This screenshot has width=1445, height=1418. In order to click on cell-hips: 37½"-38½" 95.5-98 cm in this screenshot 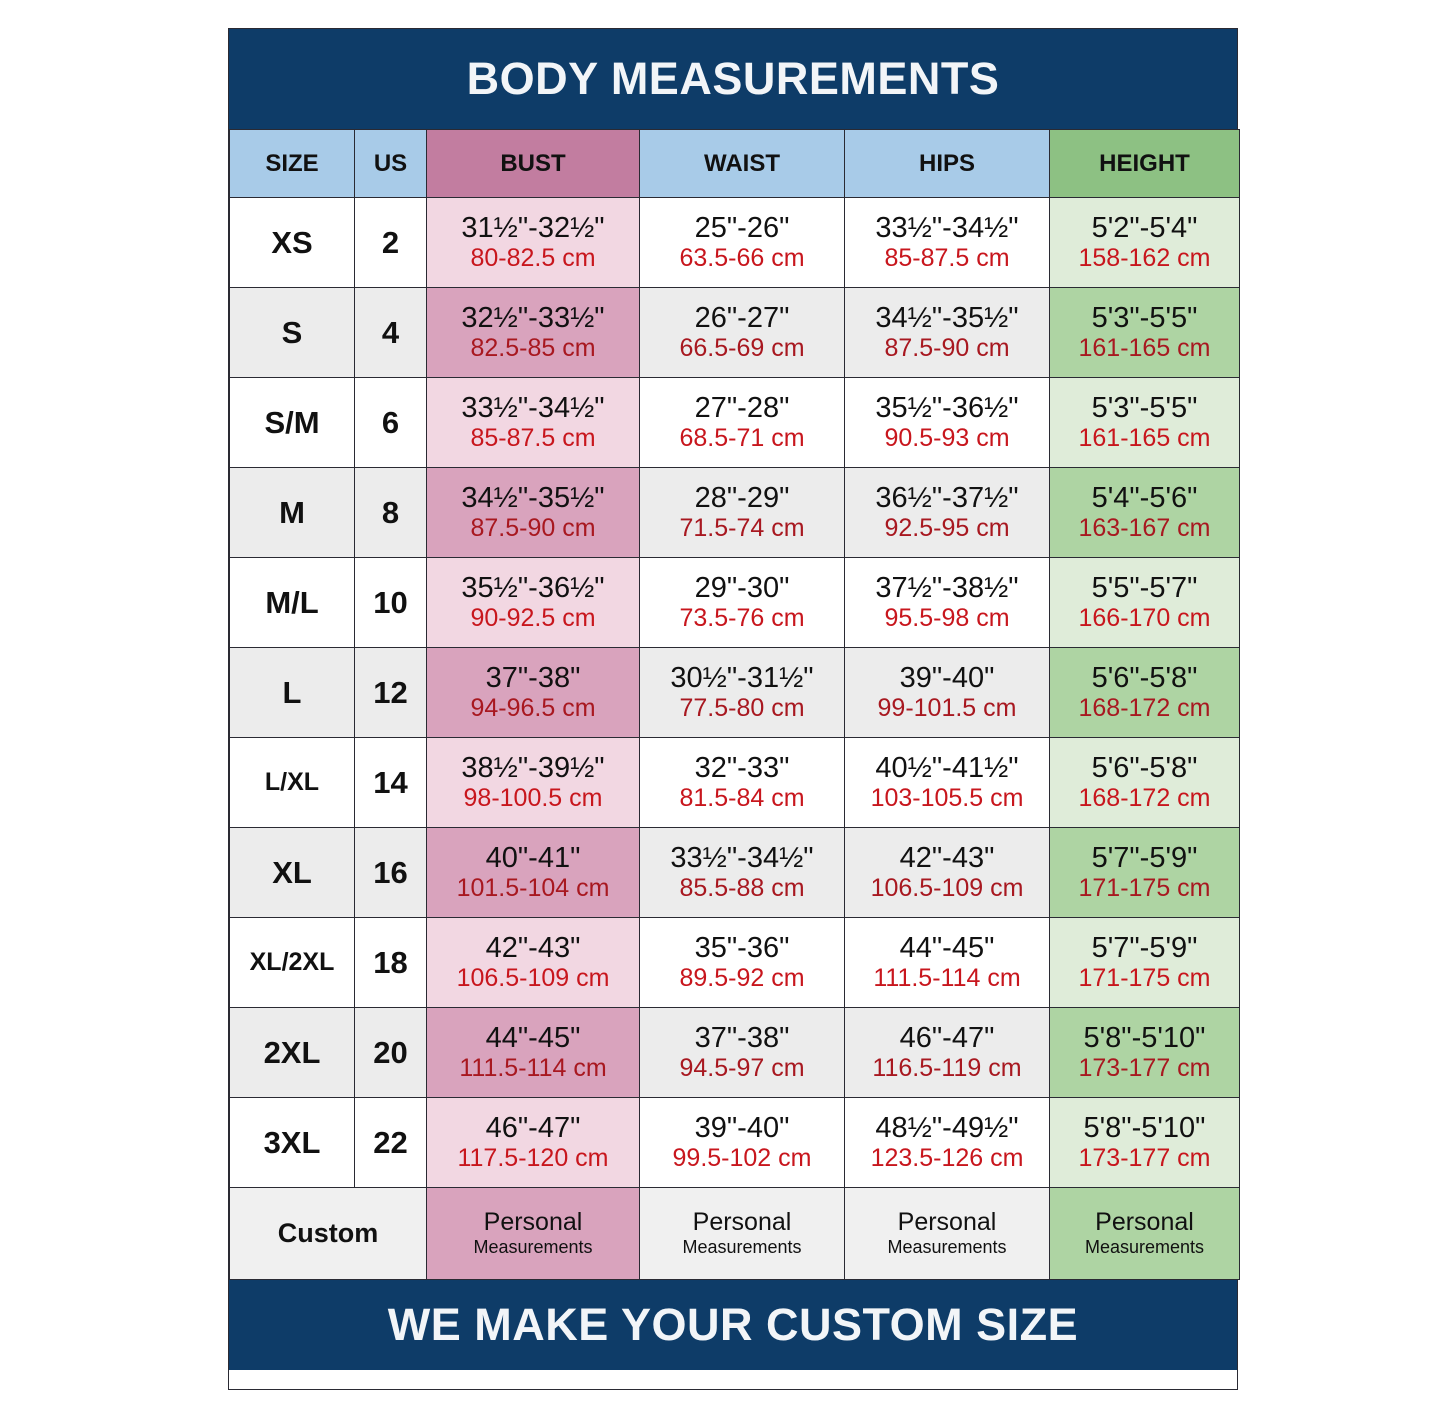, I will do `click(947, 602)`.